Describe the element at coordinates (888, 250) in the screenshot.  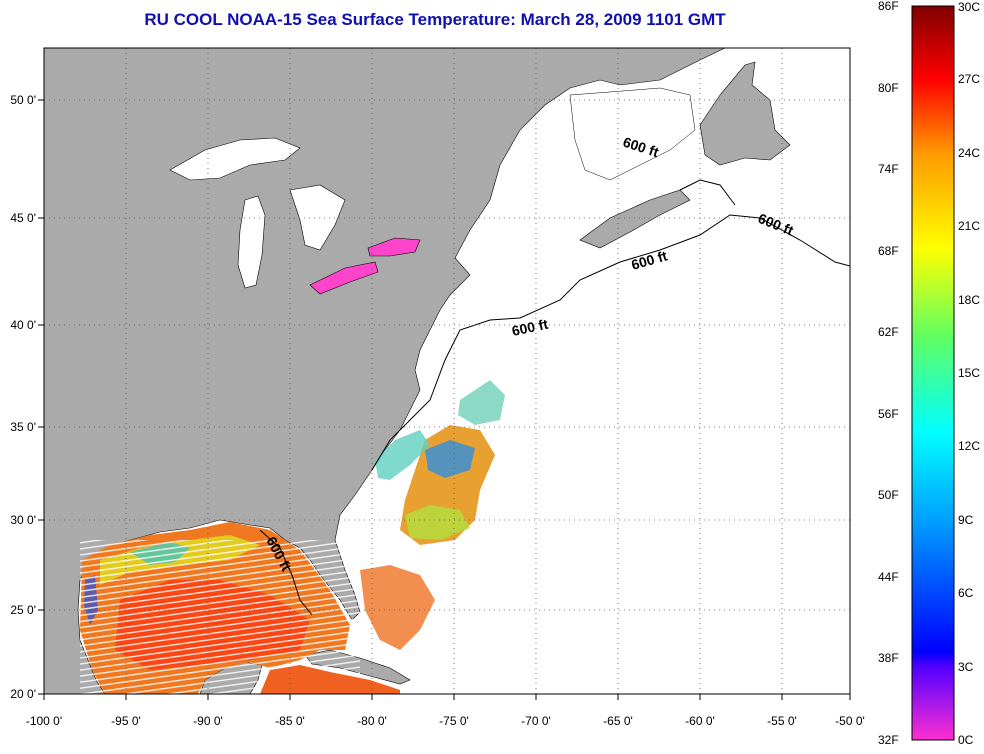
I see `colorbar-fahrenheit-label: 68F` at that location.